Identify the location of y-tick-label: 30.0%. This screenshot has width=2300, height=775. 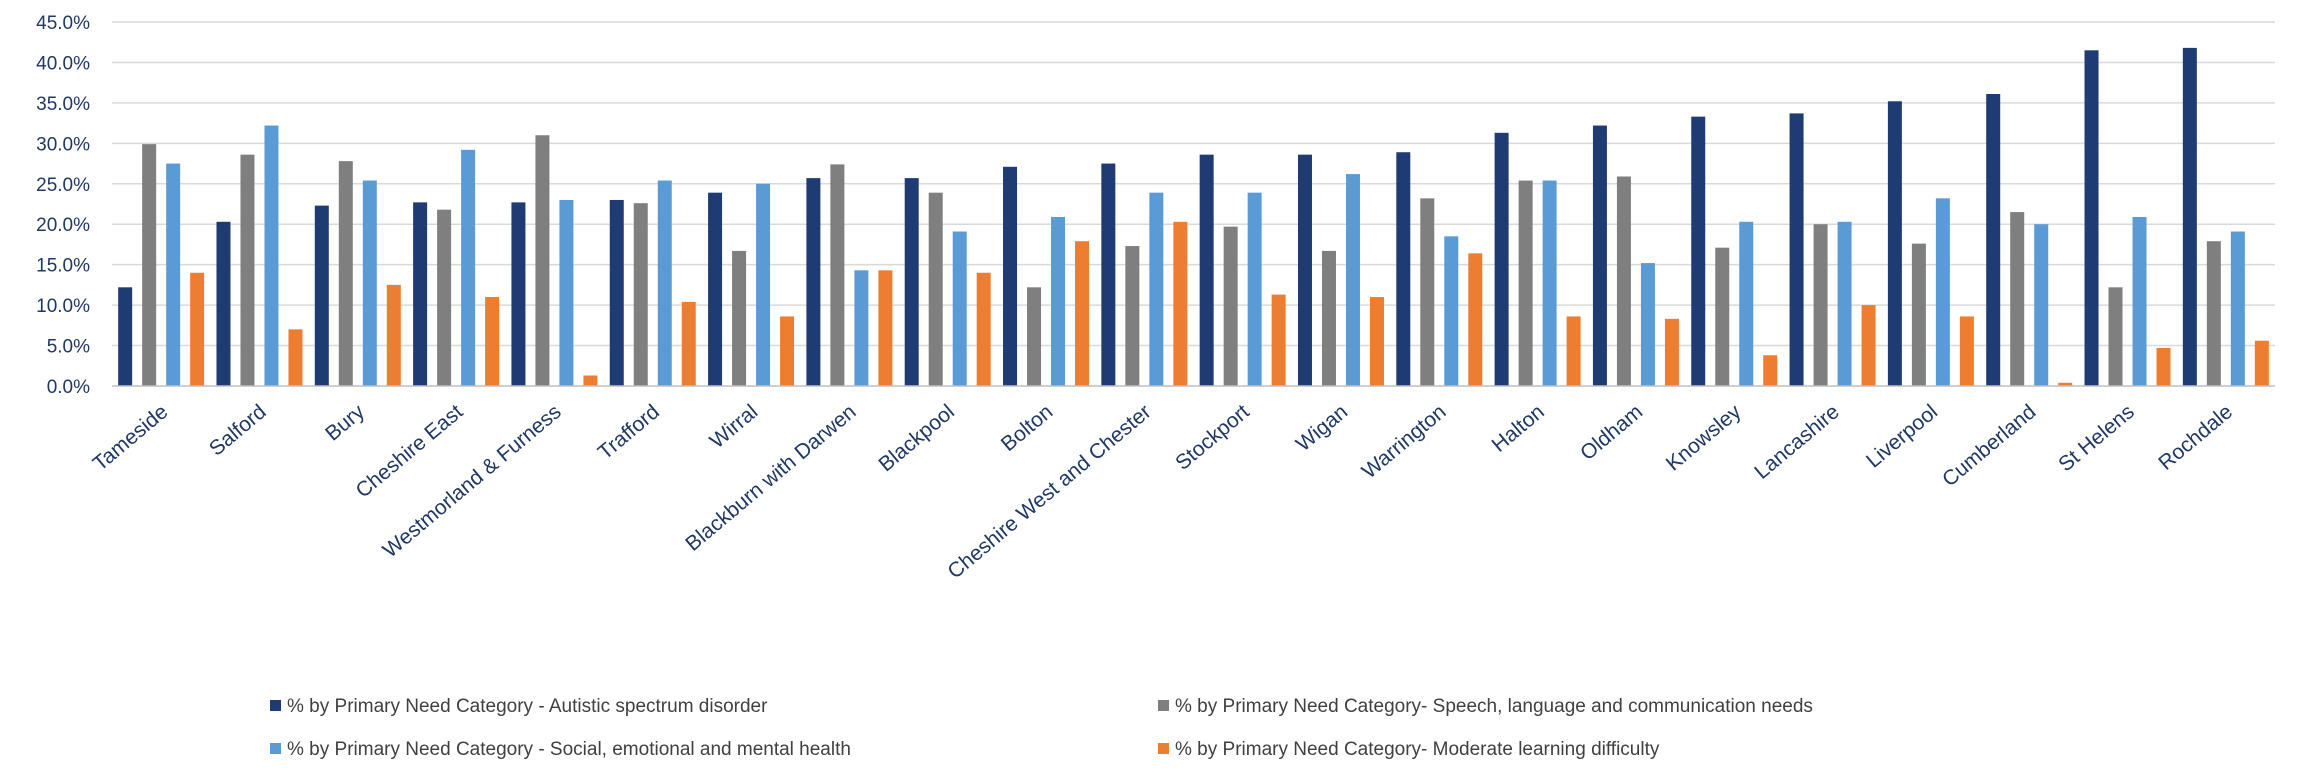
(63, 144).